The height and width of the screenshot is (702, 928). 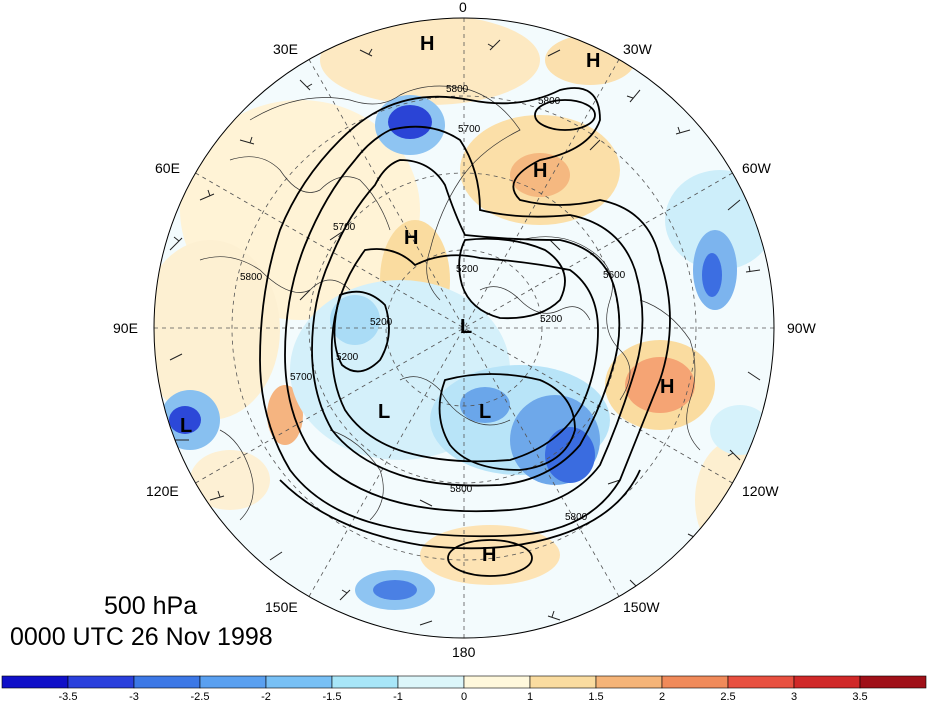 I want to click on longitude-label: 150W, so click(x=641, y=607).